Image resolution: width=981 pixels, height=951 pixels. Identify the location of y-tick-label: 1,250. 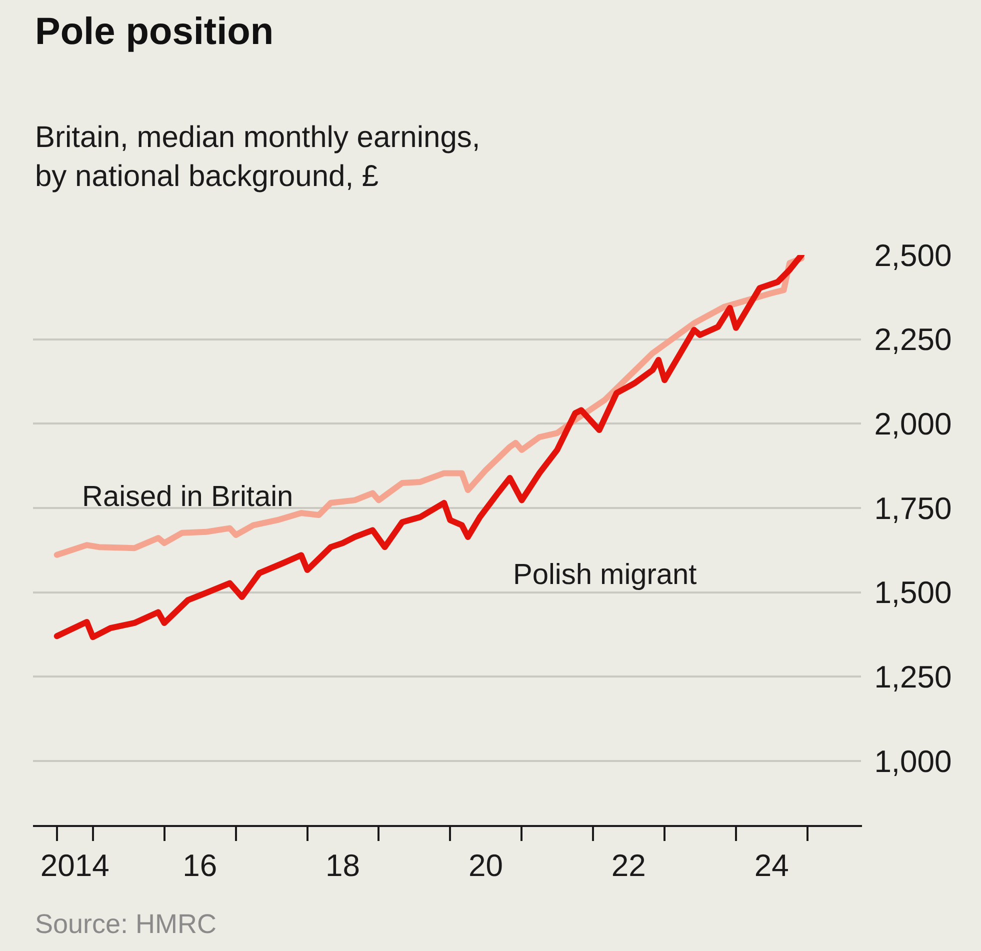
(913, 676).